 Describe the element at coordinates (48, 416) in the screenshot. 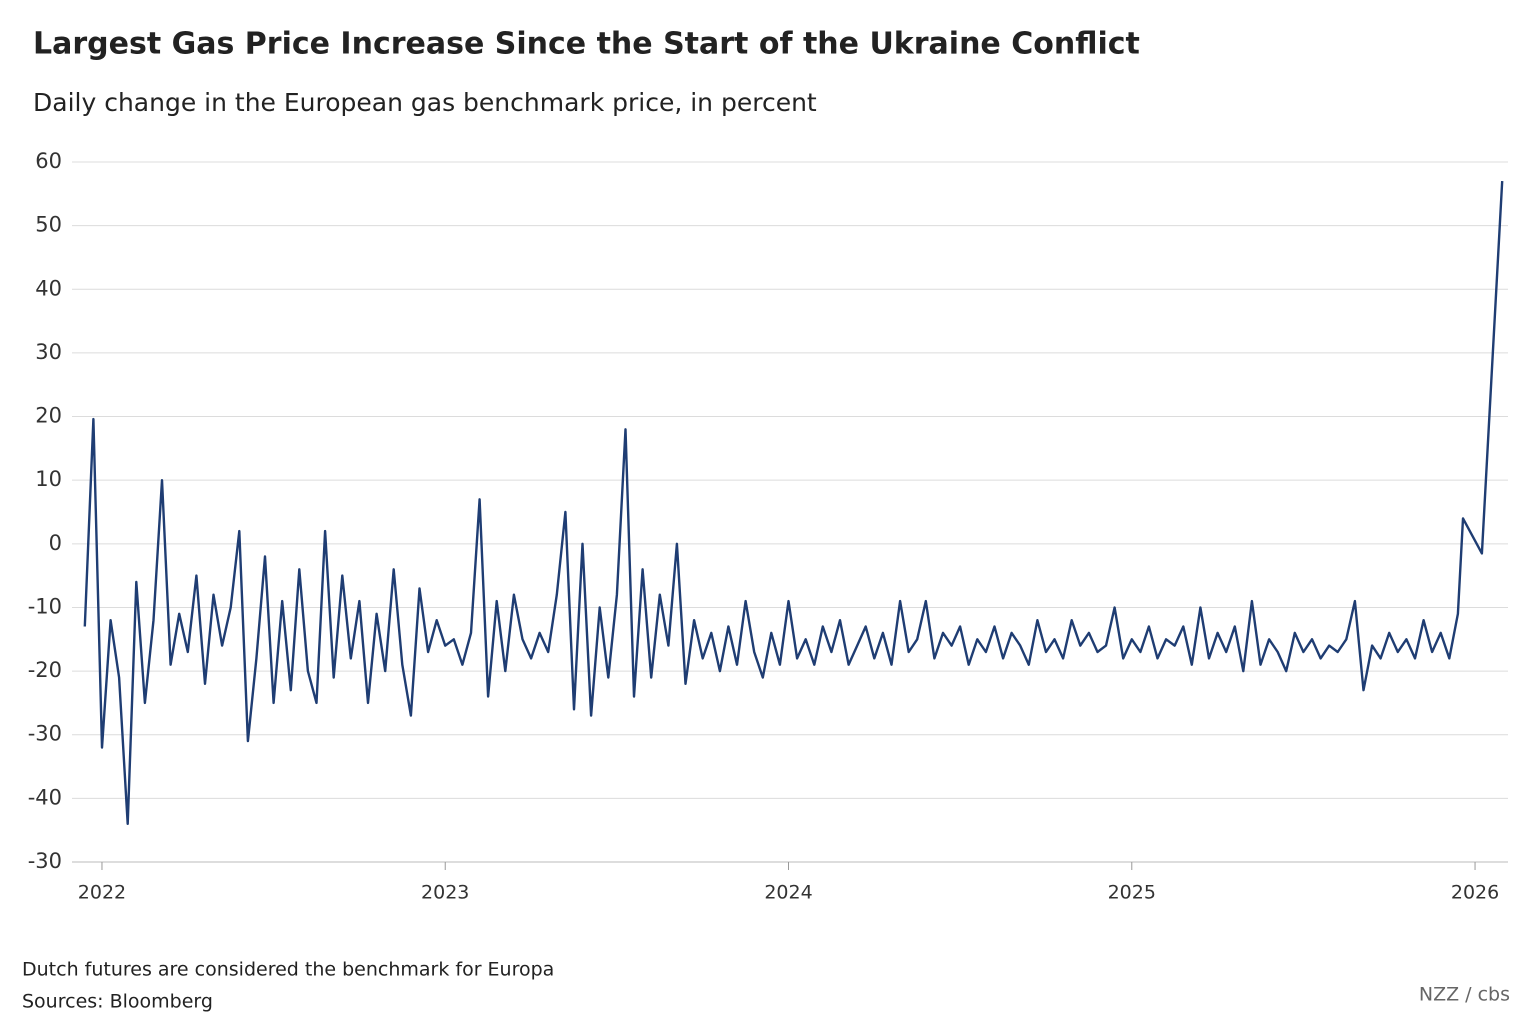

I see `y-tick-label: 20` at that location.